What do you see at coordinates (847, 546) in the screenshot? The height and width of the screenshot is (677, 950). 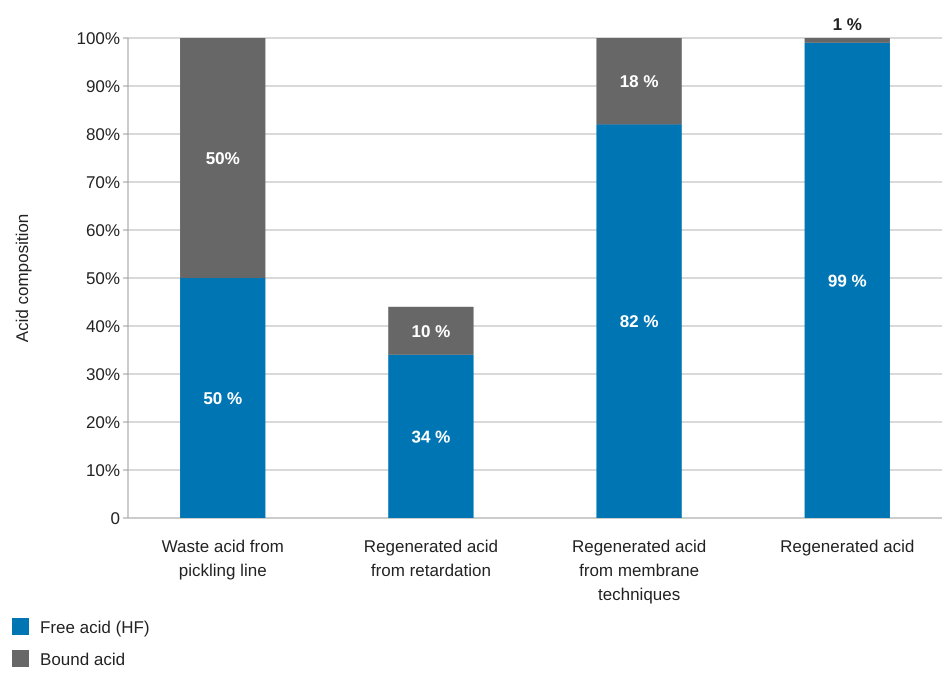 I see `x-tick-label: Regenerated acid` at bounding box center [847, 546].